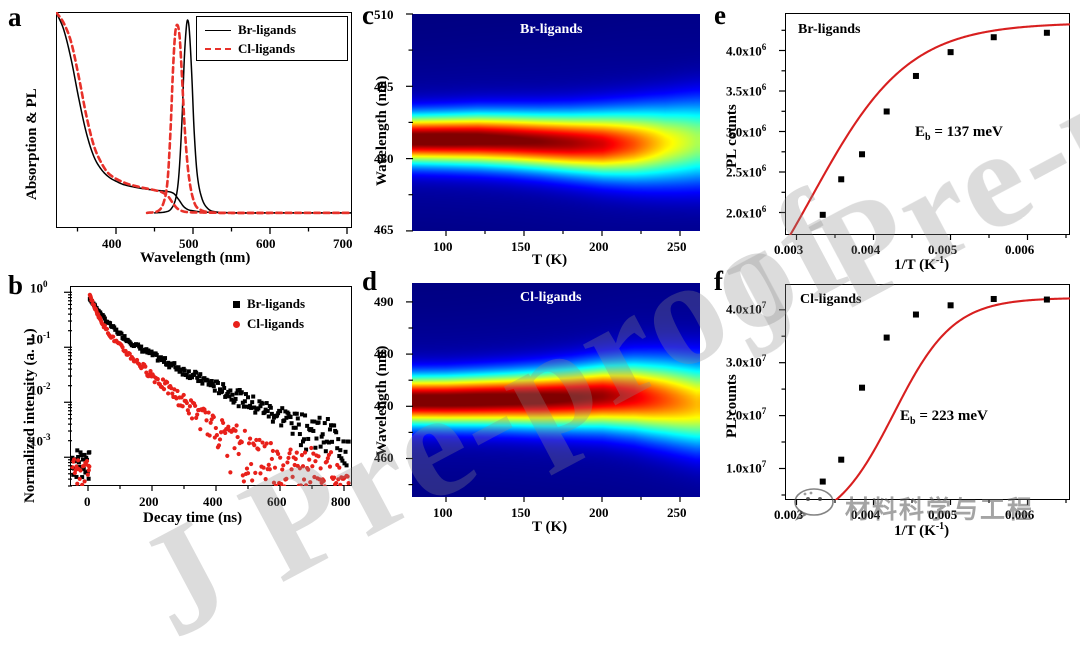 Image resolution: width=1080 pixels, height=672 pixels. I want to click on panel-a-xtick-500: 500, so click(189, 243).